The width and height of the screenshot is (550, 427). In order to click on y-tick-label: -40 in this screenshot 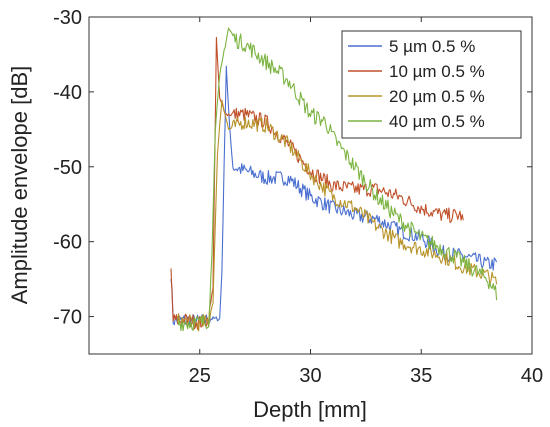, I will do `click(67, 93)`.